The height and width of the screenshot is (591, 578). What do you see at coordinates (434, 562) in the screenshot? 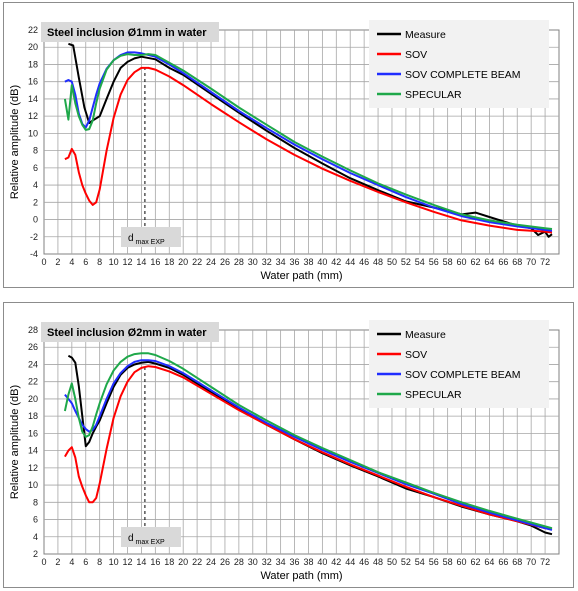
I see `x-tick-label: 56` at bounding box center [434, 562].